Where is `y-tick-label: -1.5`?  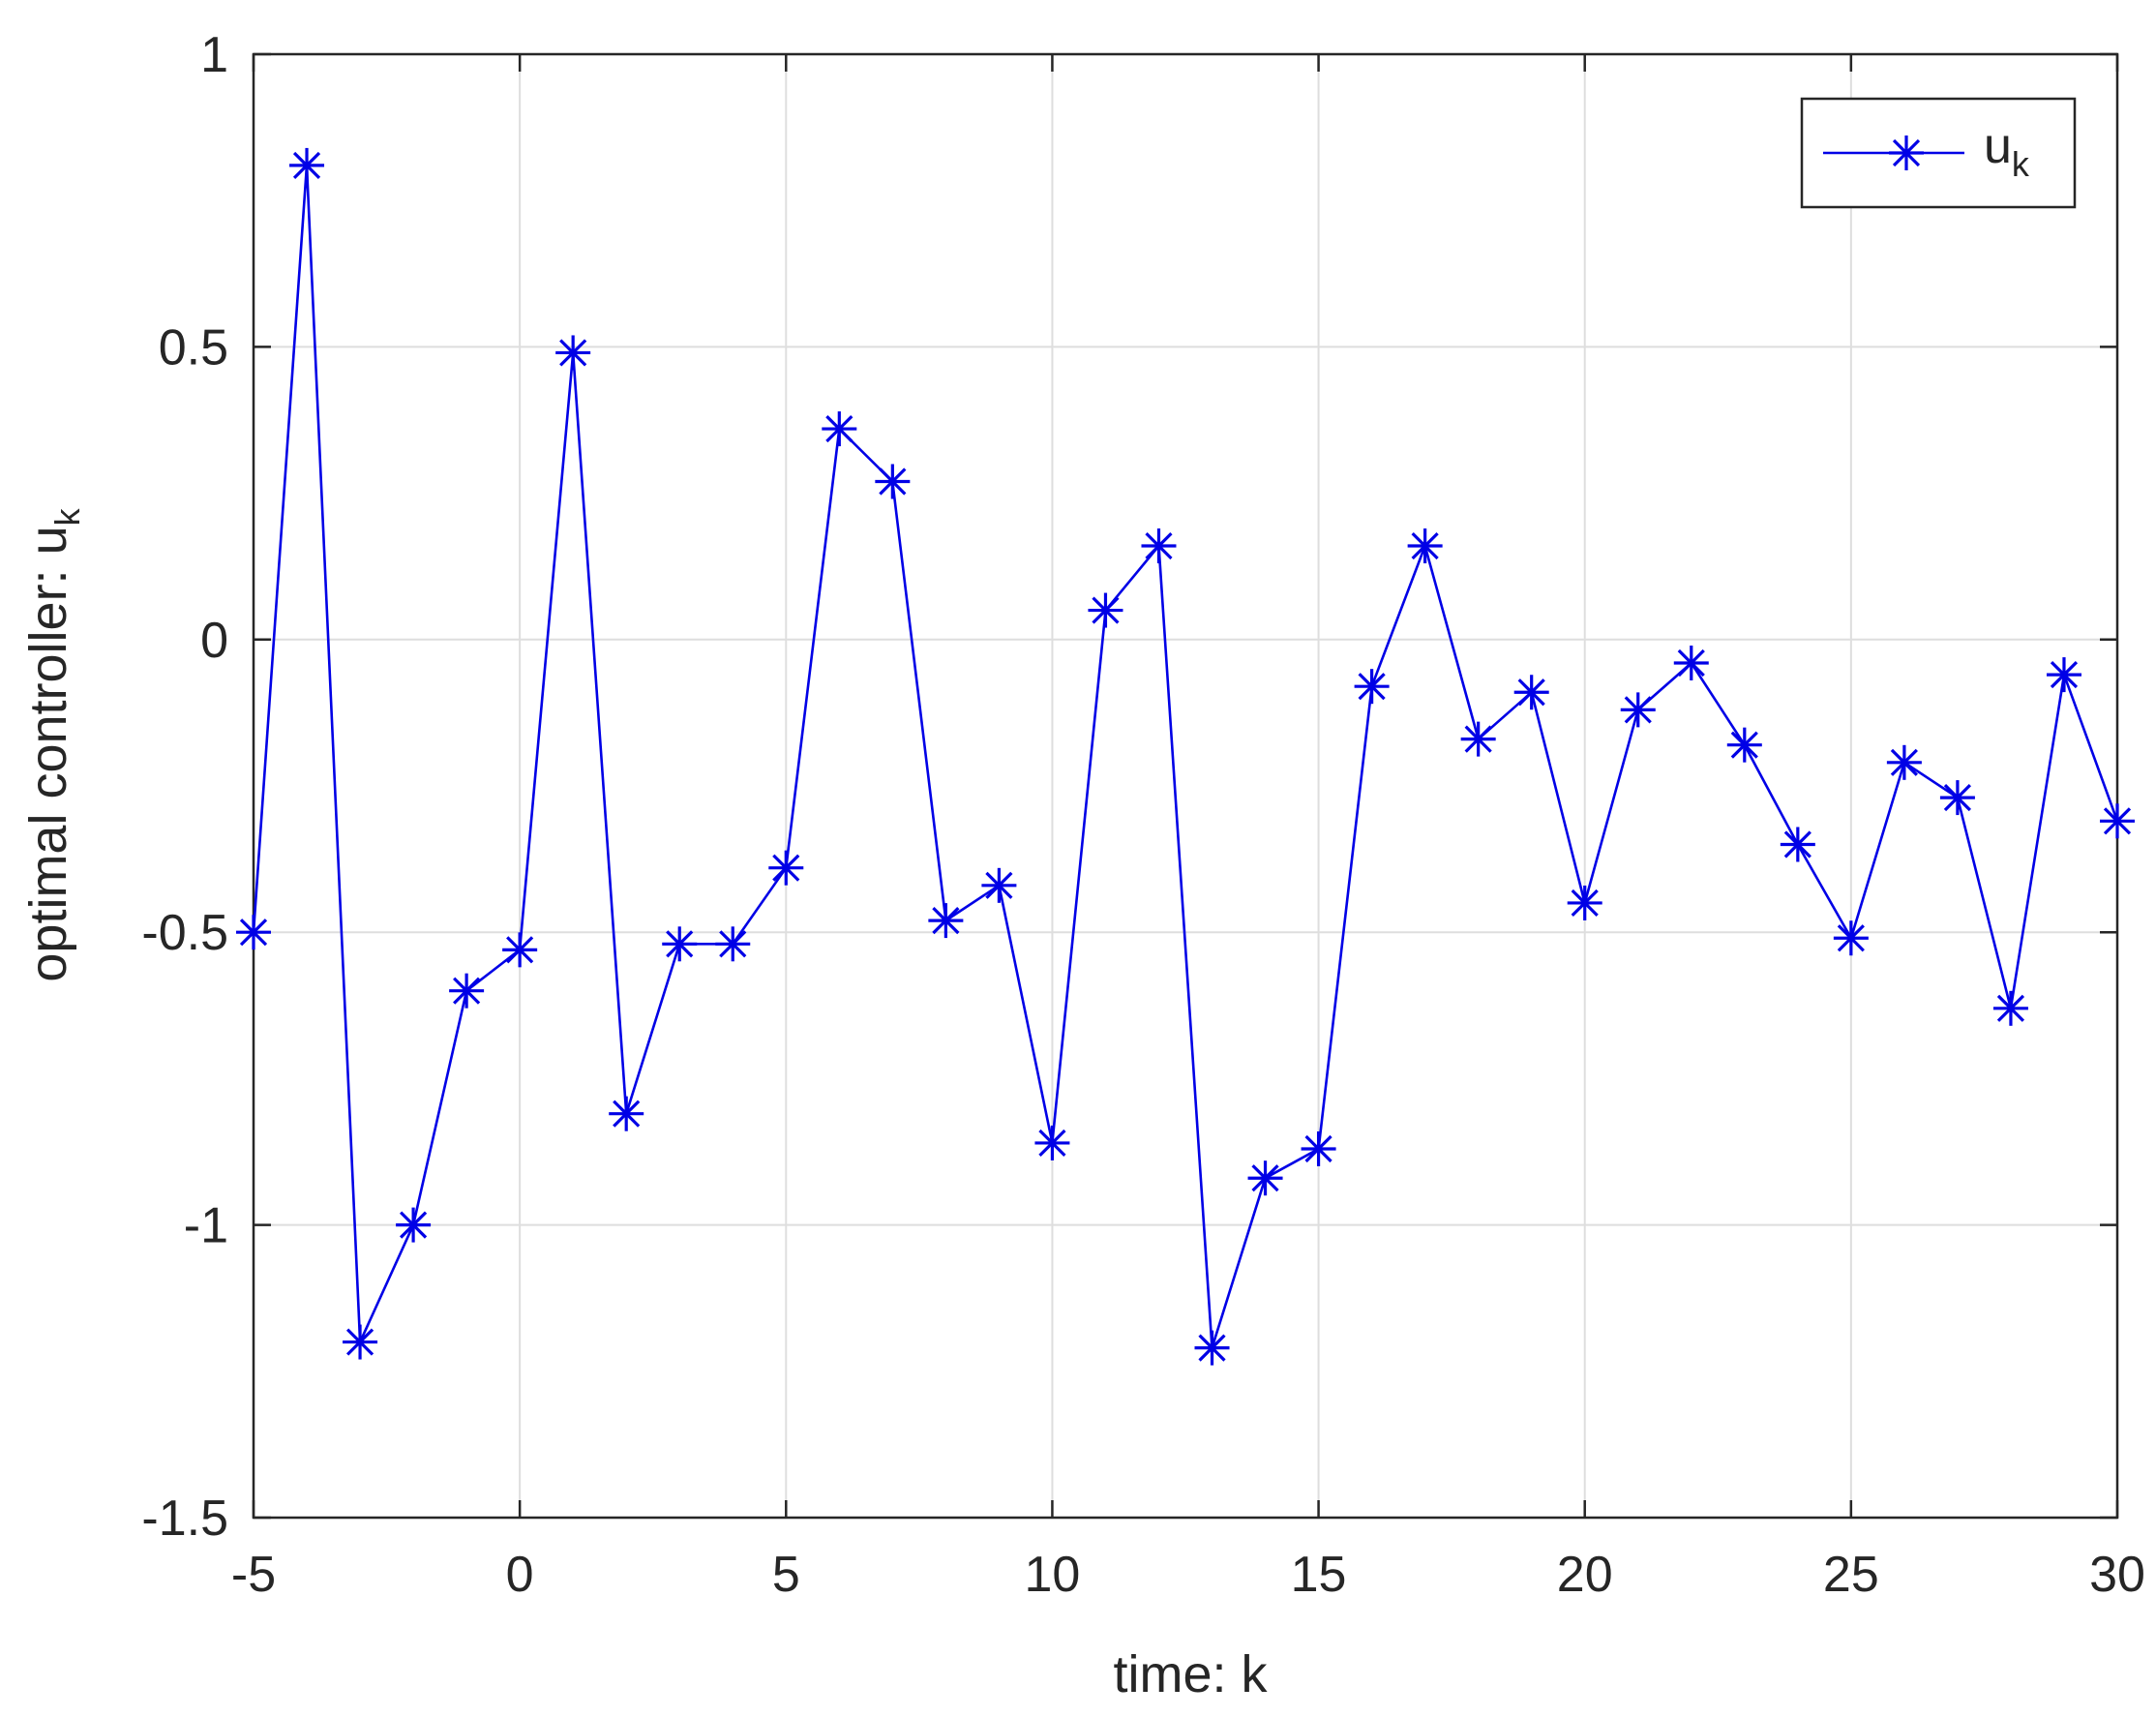 y-tick-label: -1.5 is located at coordinates (184, 1519).